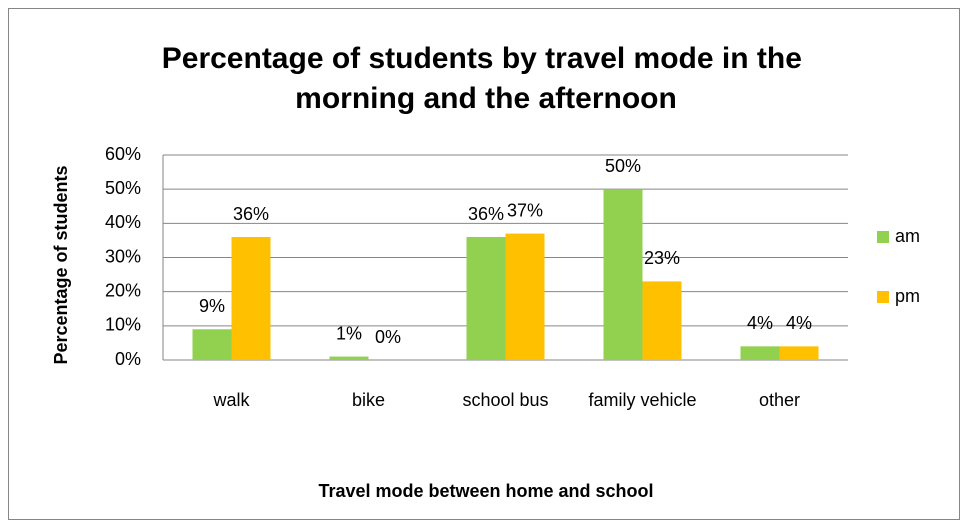 The width and height of the screenshot is (962, 526). What do you see at coordinates (907, 236) in the screenshot?
I see `legend-label: am` at bounding box center [907, 236].